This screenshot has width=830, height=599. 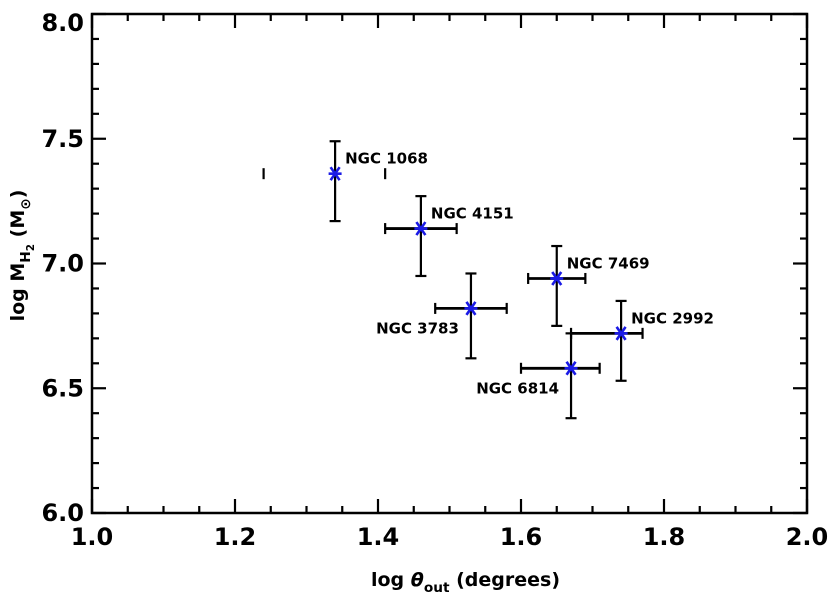 I want to click on point-label-NGC-3783: NGC 3783, so click(x=417, y=328).